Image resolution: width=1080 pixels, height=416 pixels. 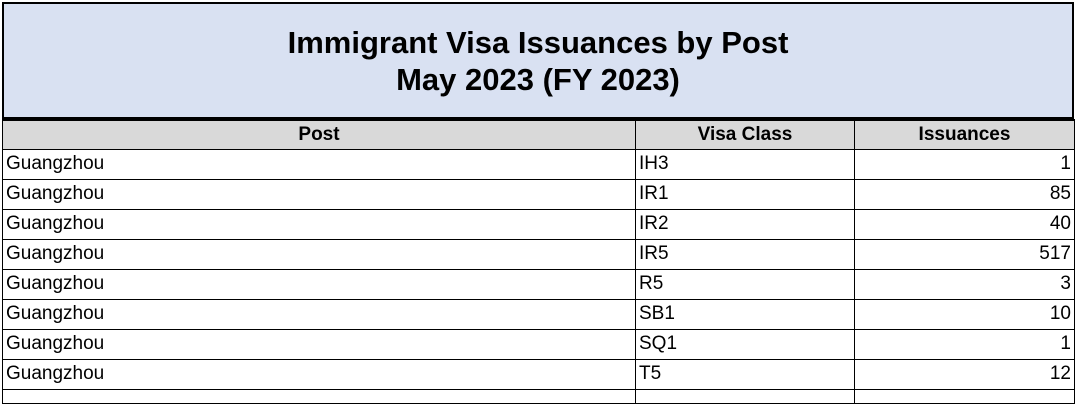 What do you see at coordinates (964, 254) in the screenshot?
I see `issuances-cell: 517` at bounding box center [964, 254].